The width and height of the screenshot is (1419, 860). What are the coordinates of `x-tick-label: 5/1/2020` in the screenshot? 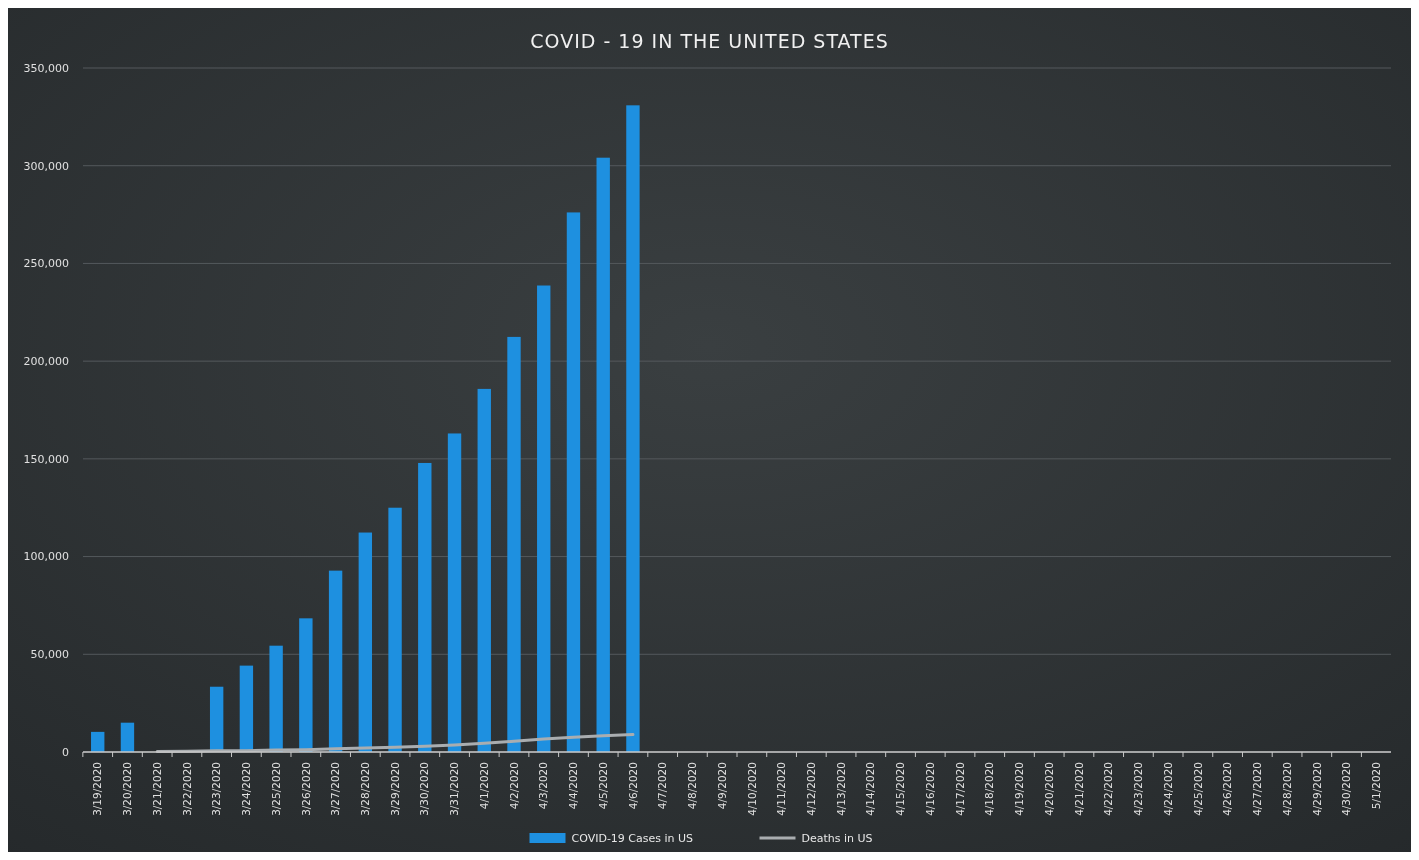 It's located at (1375, 786).